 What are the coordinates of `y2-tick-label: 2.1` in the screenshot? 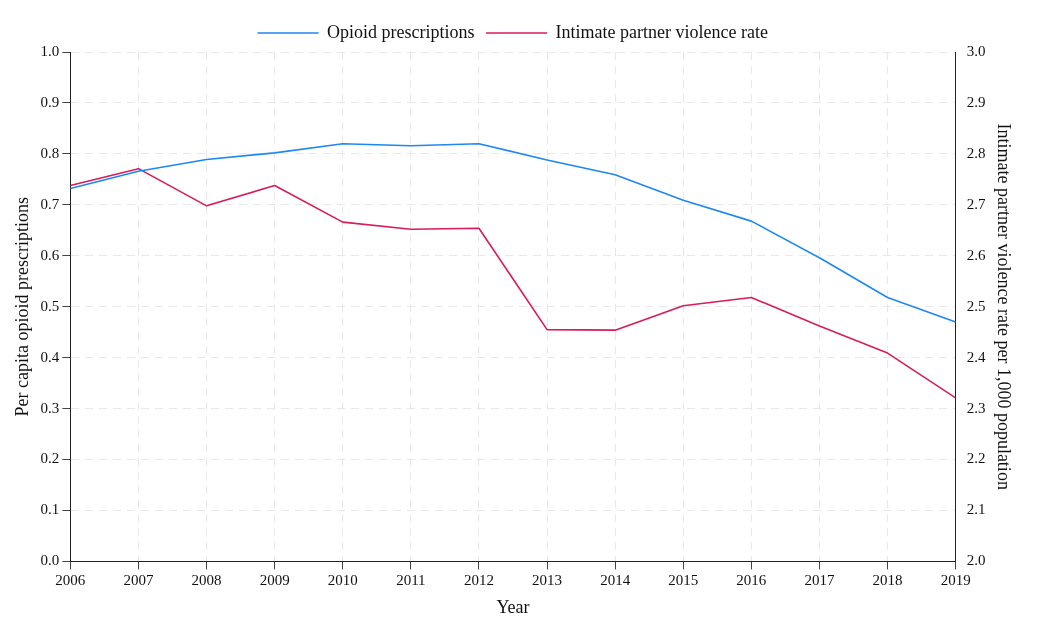 It's located at (976, 509).